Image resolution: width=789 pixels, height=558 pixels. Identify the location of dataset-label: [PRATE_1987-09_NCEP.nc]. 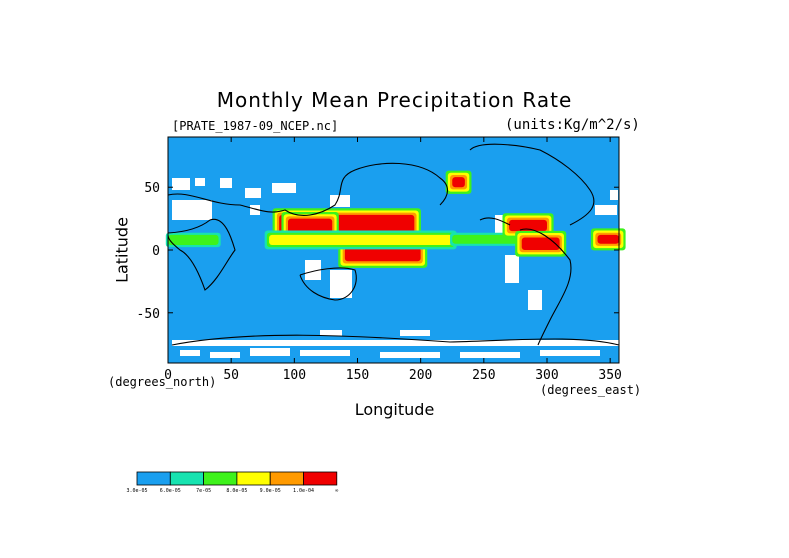
(255, 126).